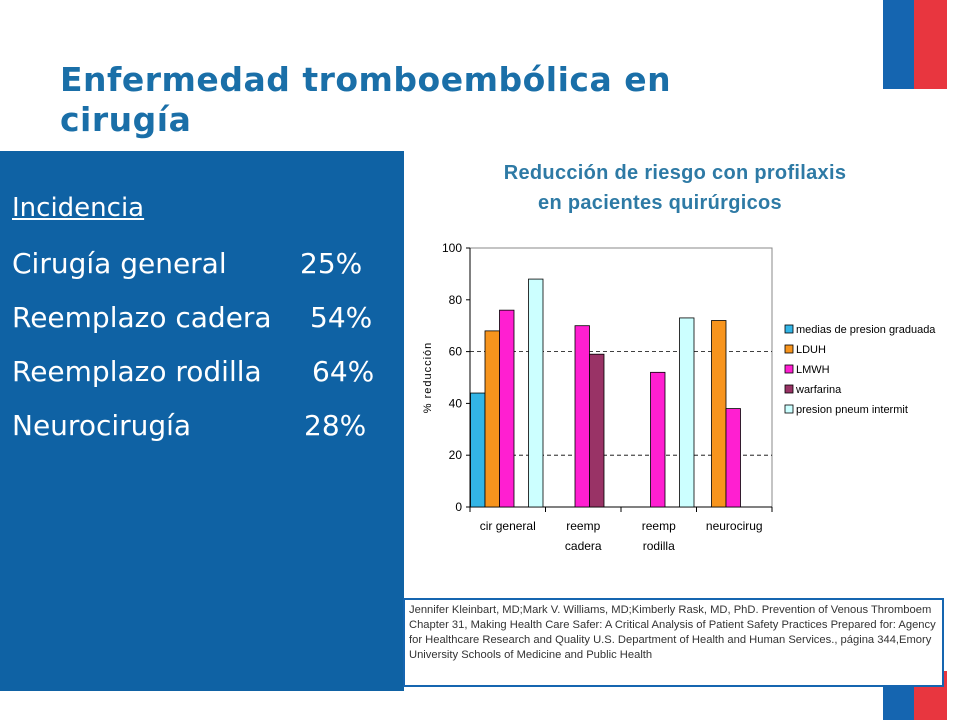  Describe the element at coordinates (734, 526) in the screenshot. I see `x-tick-label: neurocirug` at that location.